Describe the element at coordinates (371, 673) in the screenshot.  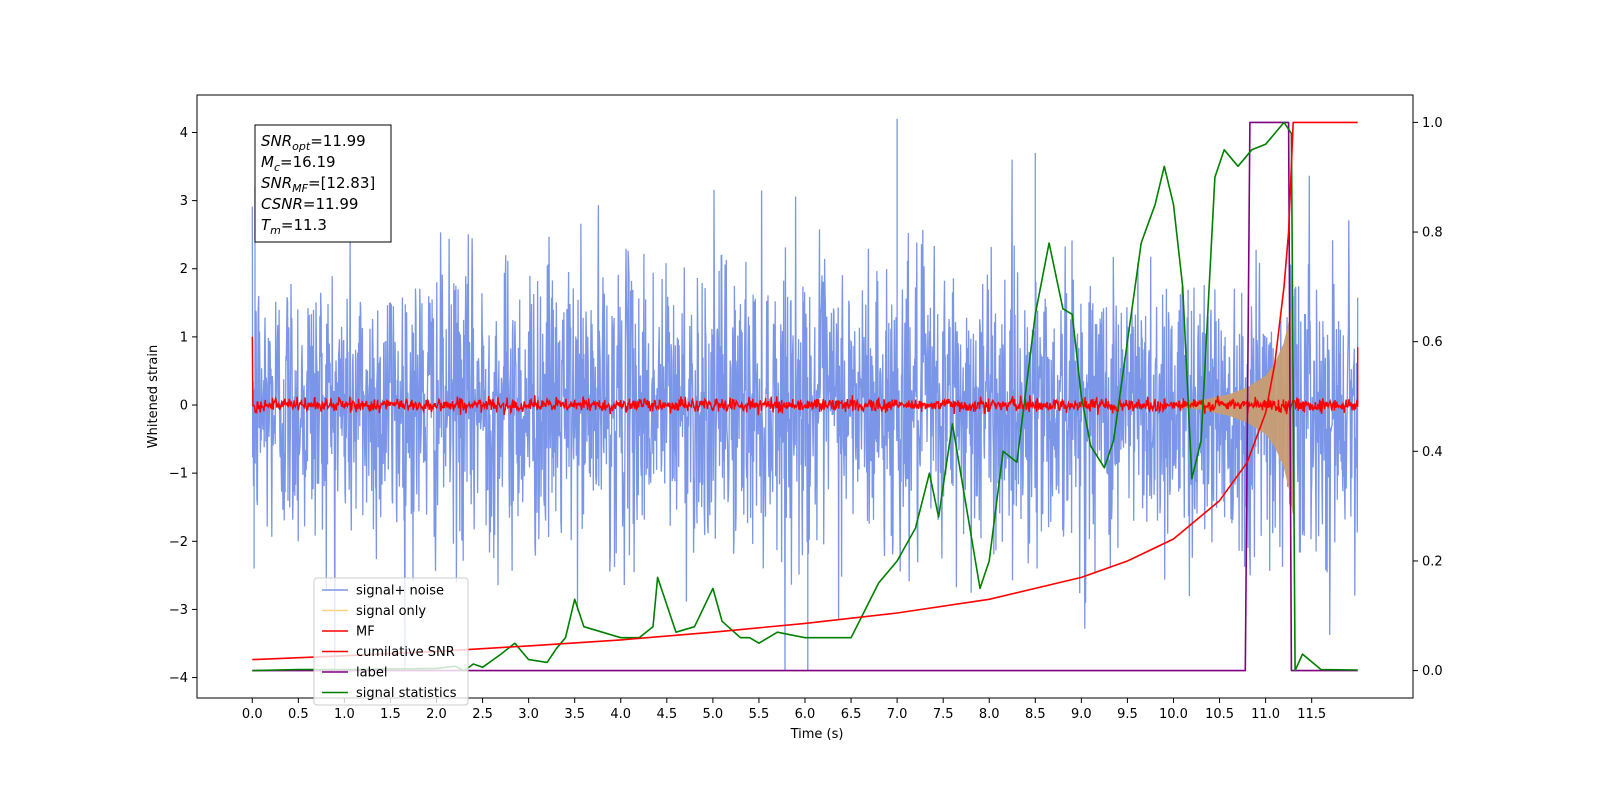
I see `legend-label: label` at that location.